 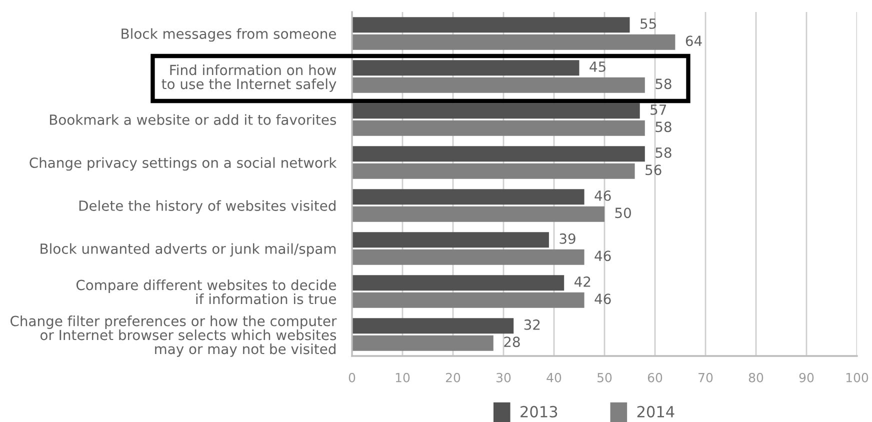 What do you see at coordinates (648, 23) in the screenshot?
I see `data-label: 55` at bounding box center [648, 23].